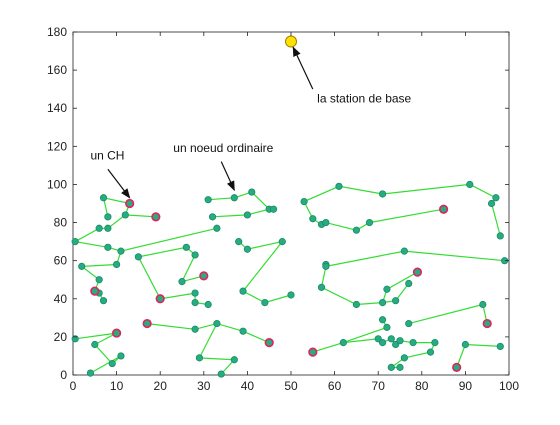  What do you see at coordinates (57, 32) in the screenshot?
I see `y-tick-label: 180` at bounding box center [57, 32].